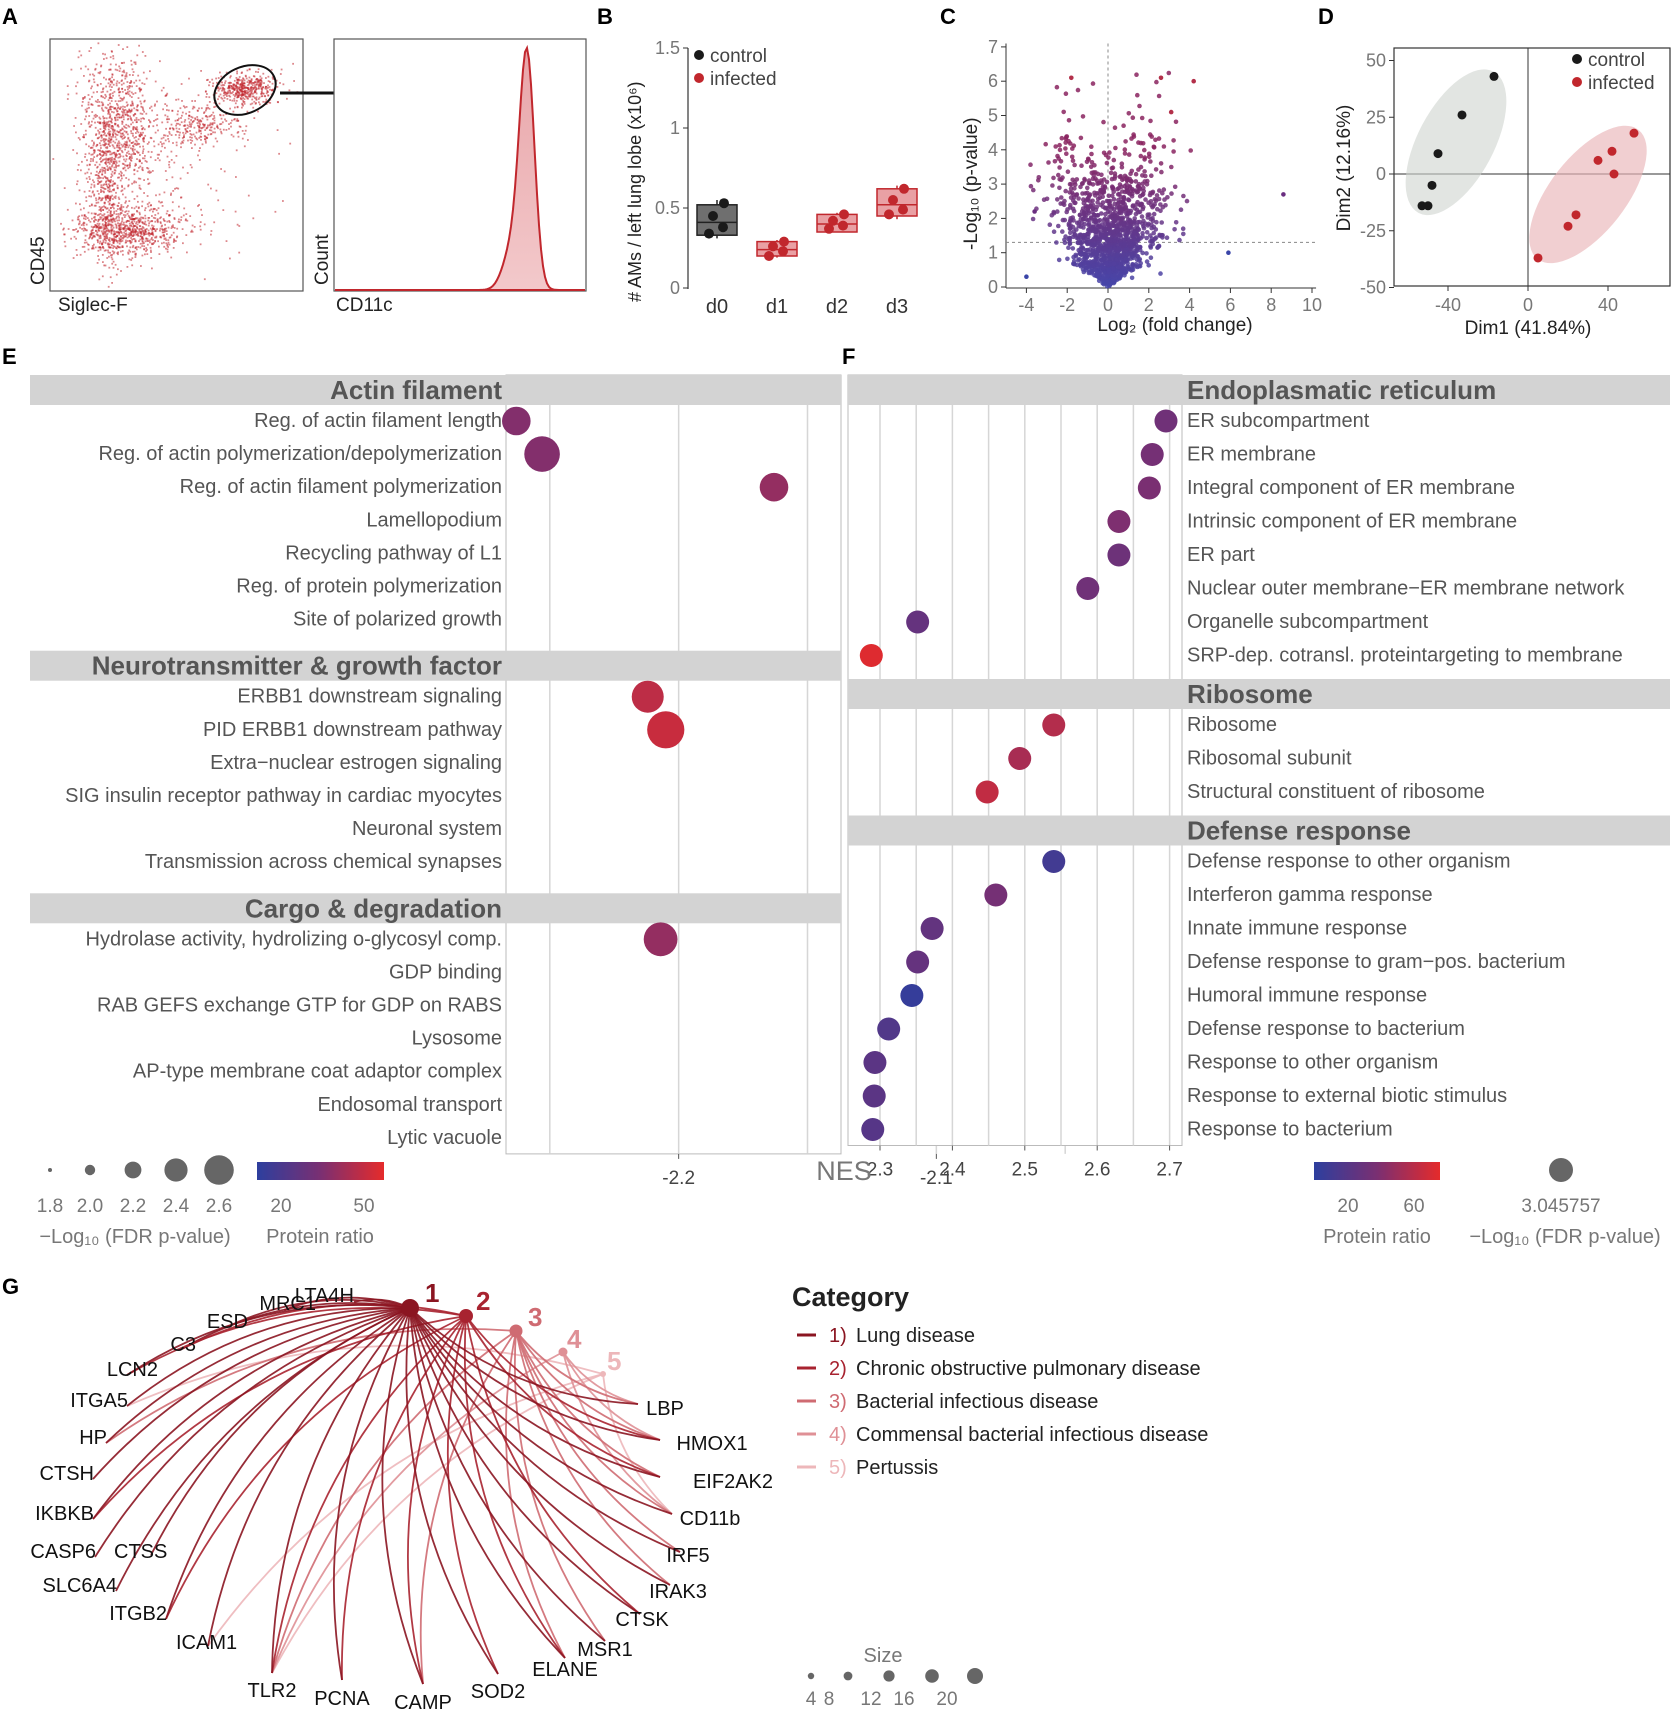 Image resolution: width=1674 pixels, height=1723 pixels. What do you see at coordinates (1308, 622) in the screenshot?
I see `f-term-label: Organelle subcompartment` at bounding box center [1308, 622].